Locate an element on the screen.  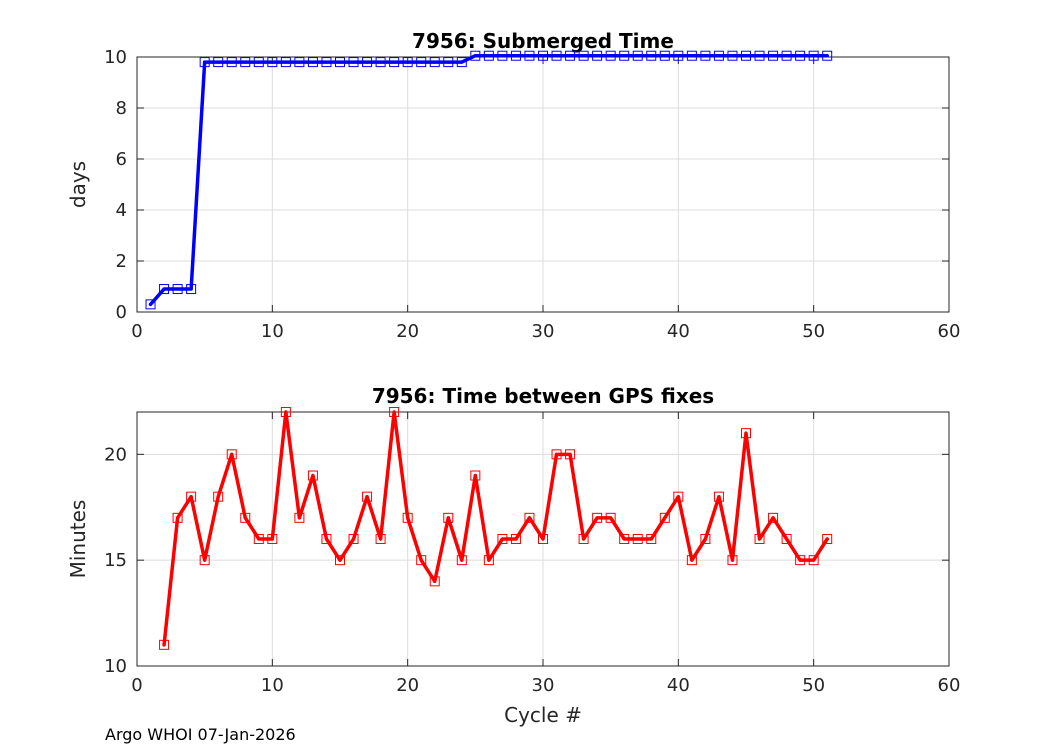
gps-y-tick-label: 15 is located at coordinates (115, 560).